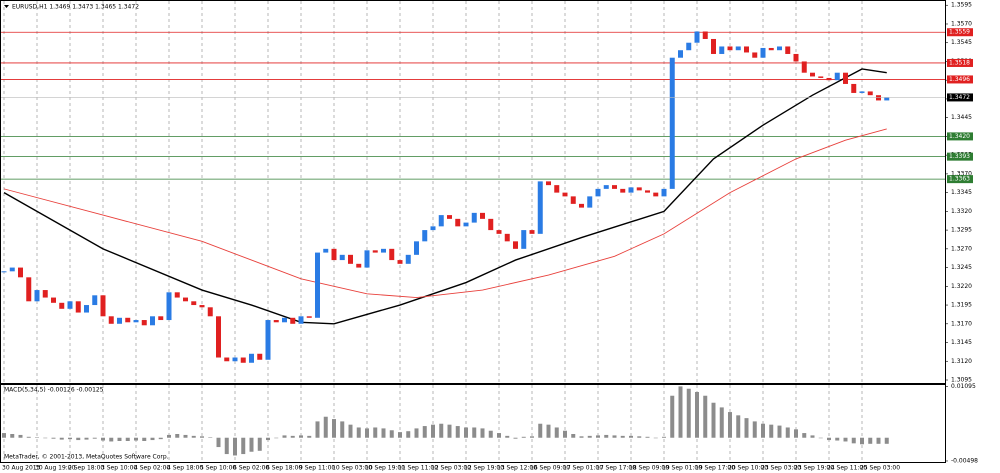 The height and width of the screenshot is (473, 1000). I want to click on x-tick-label: 25 Sep 03:00, so click(880, 468).